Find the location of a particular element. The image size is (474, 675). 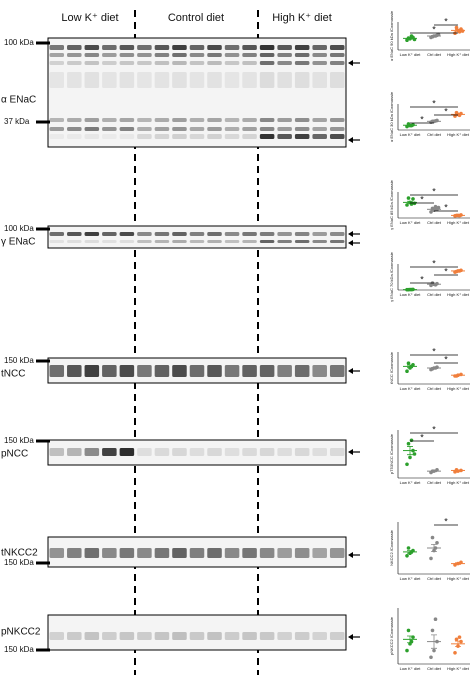

group-label: Control diet is located at coordinates (196, 18).